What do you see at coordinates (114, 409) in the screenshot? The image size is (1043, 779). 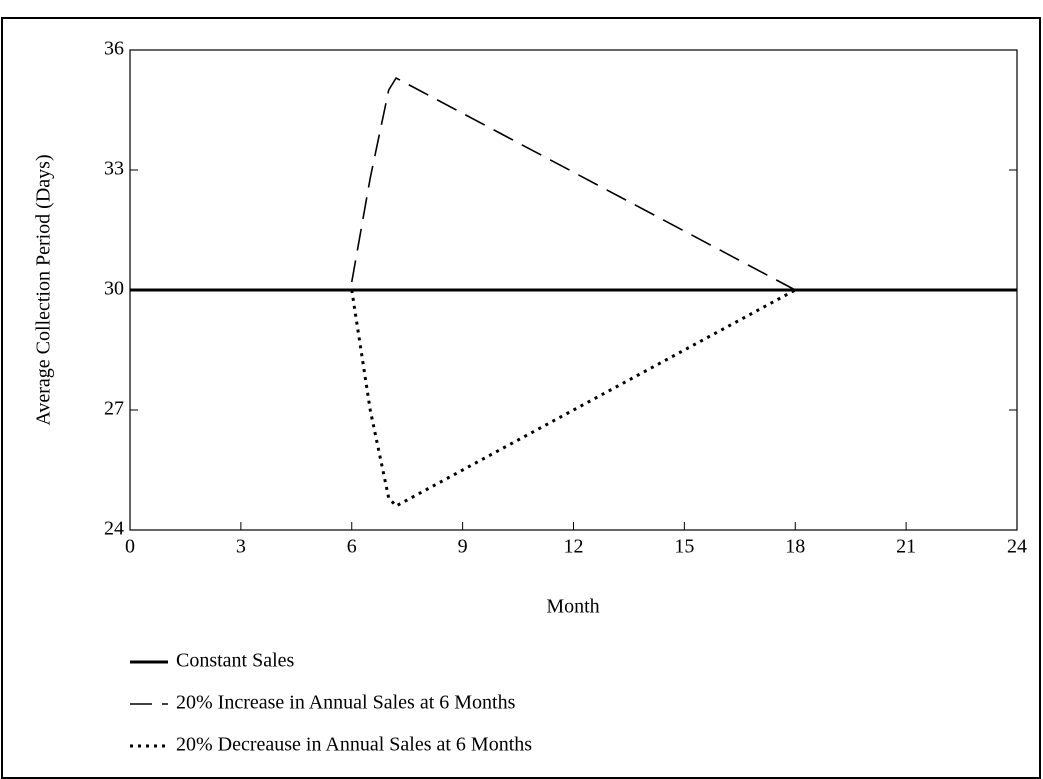 I see `y-tick-label: 27` at bounding box center [114, 409].